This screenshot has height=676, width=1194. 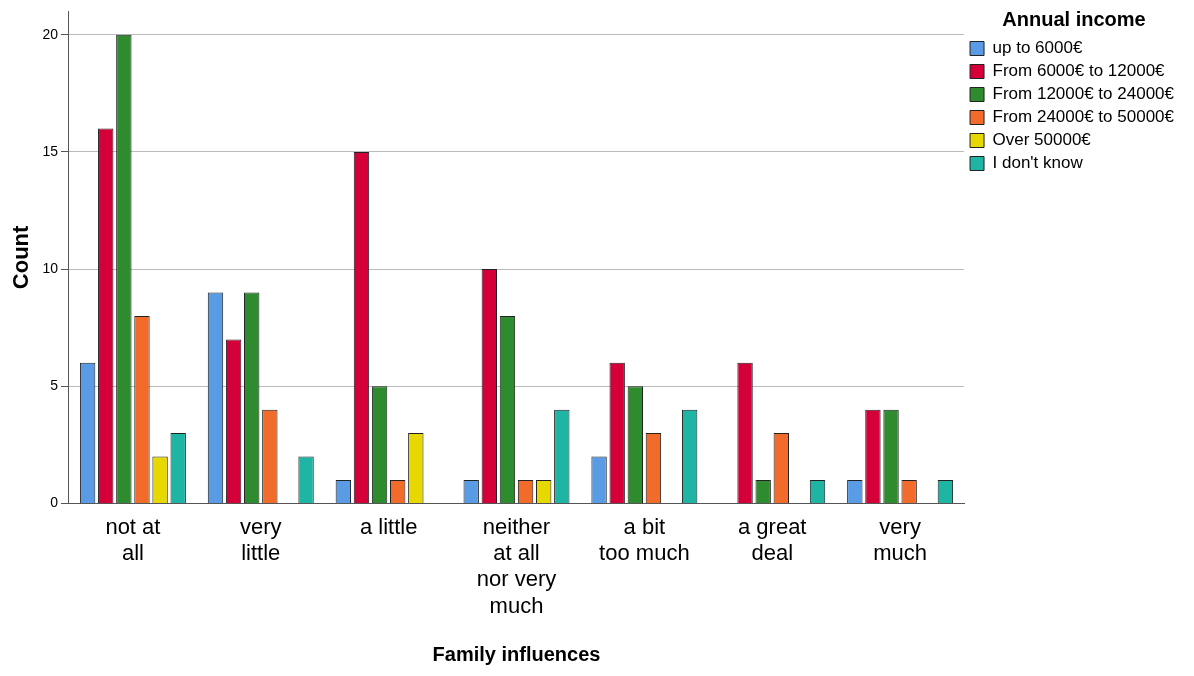 I want to click on x-tick-label: very much, so click(x=900, y=539).